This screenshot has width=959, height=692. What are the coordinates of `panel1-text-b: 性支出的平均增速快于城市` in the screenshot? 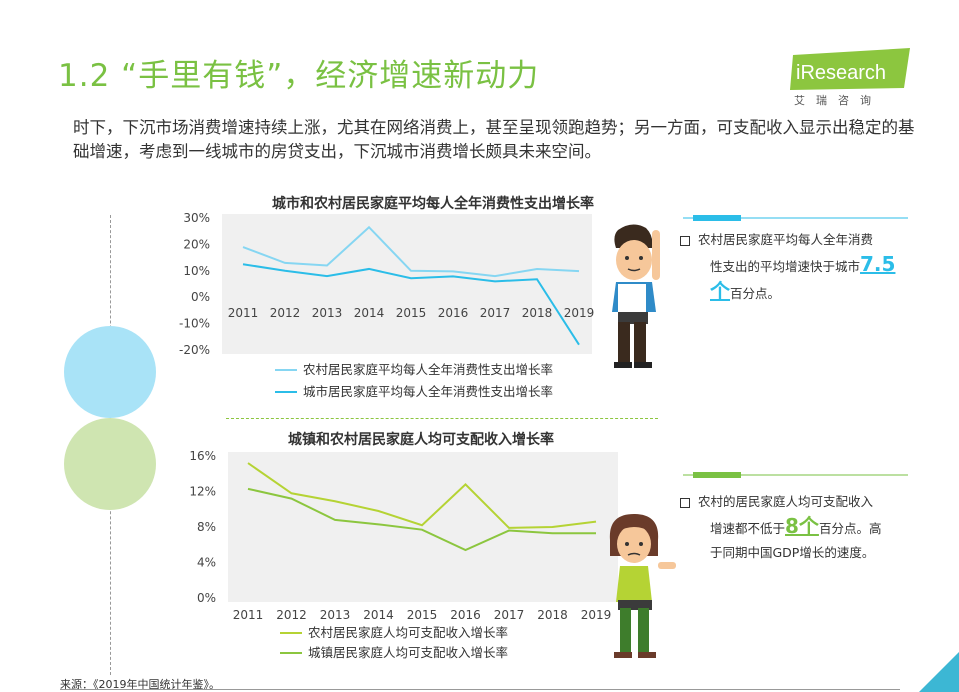 It's located at (785, 266).